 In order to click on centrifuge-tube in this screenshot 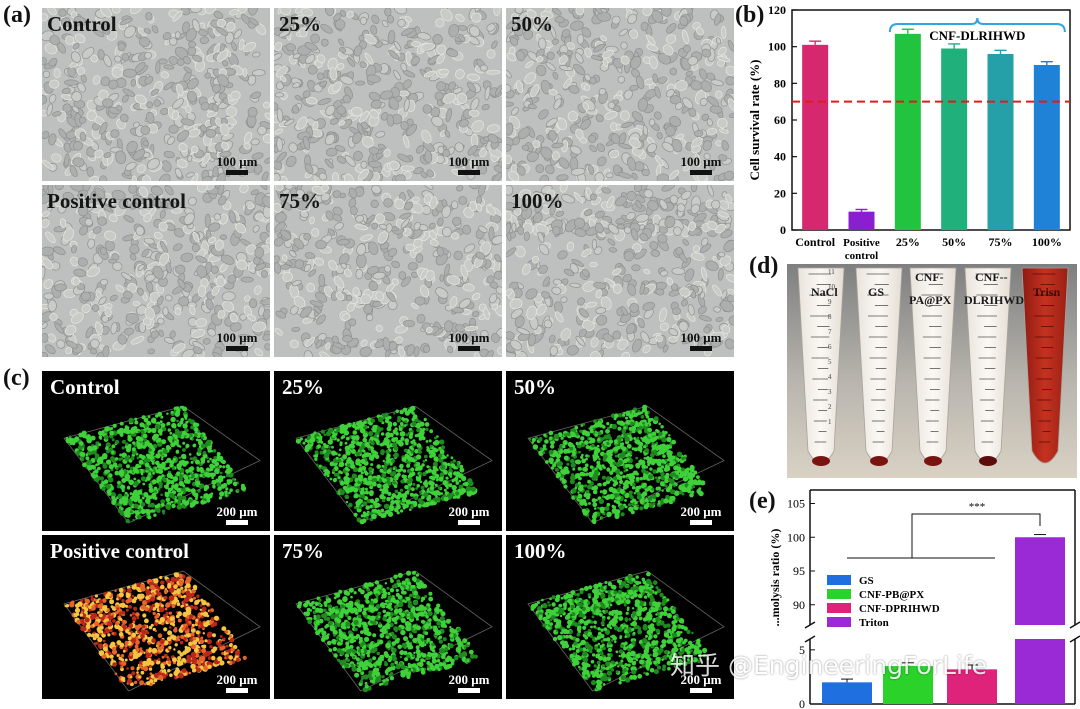, I will do `click(1045, 365)`.